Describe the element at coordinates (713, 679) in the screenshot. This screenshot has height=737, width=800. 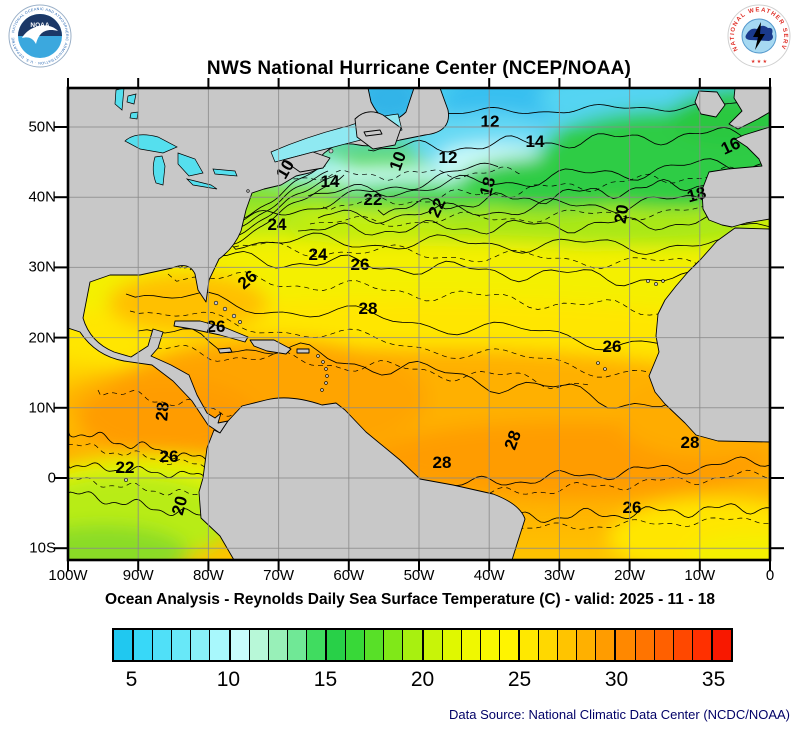
I see `colorbar-tick-label: 35` at that location.